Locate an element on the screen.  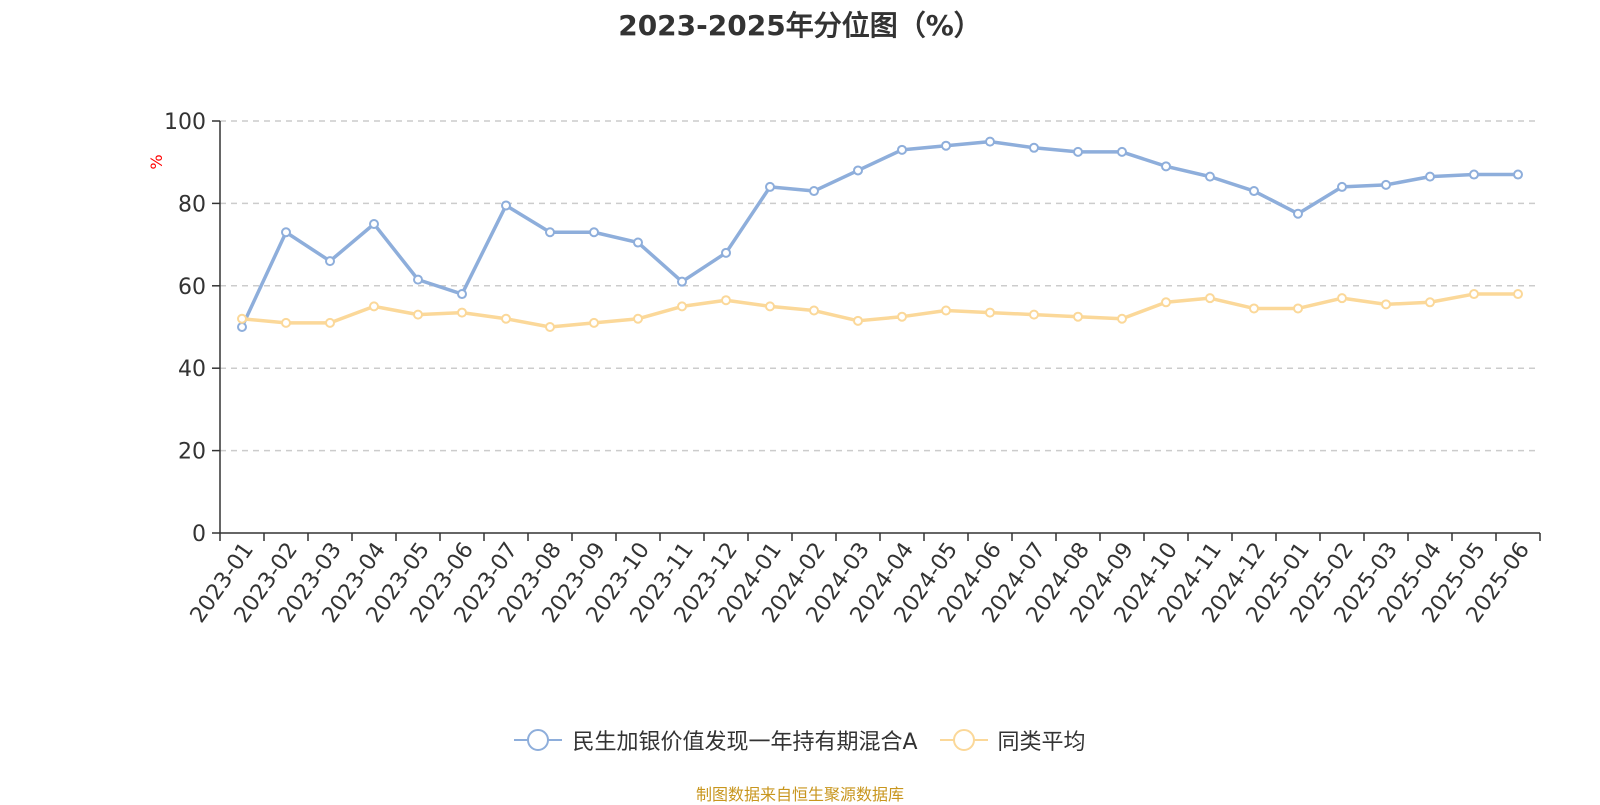
y-tick-label: 60 is located at coordinates (192, 287).